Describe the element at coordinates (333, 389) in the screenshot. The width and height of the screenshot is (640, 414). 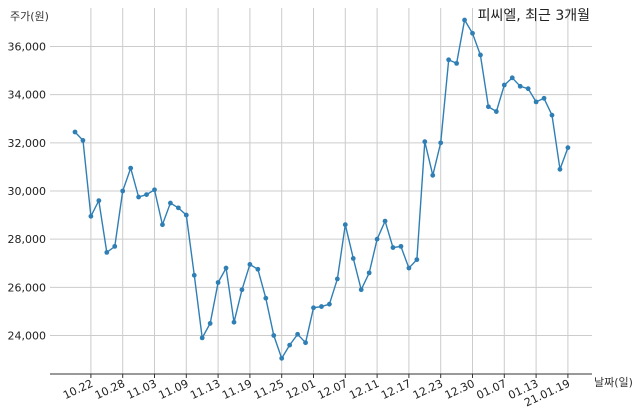
I see `x-tick-label: 12.07` at that location.